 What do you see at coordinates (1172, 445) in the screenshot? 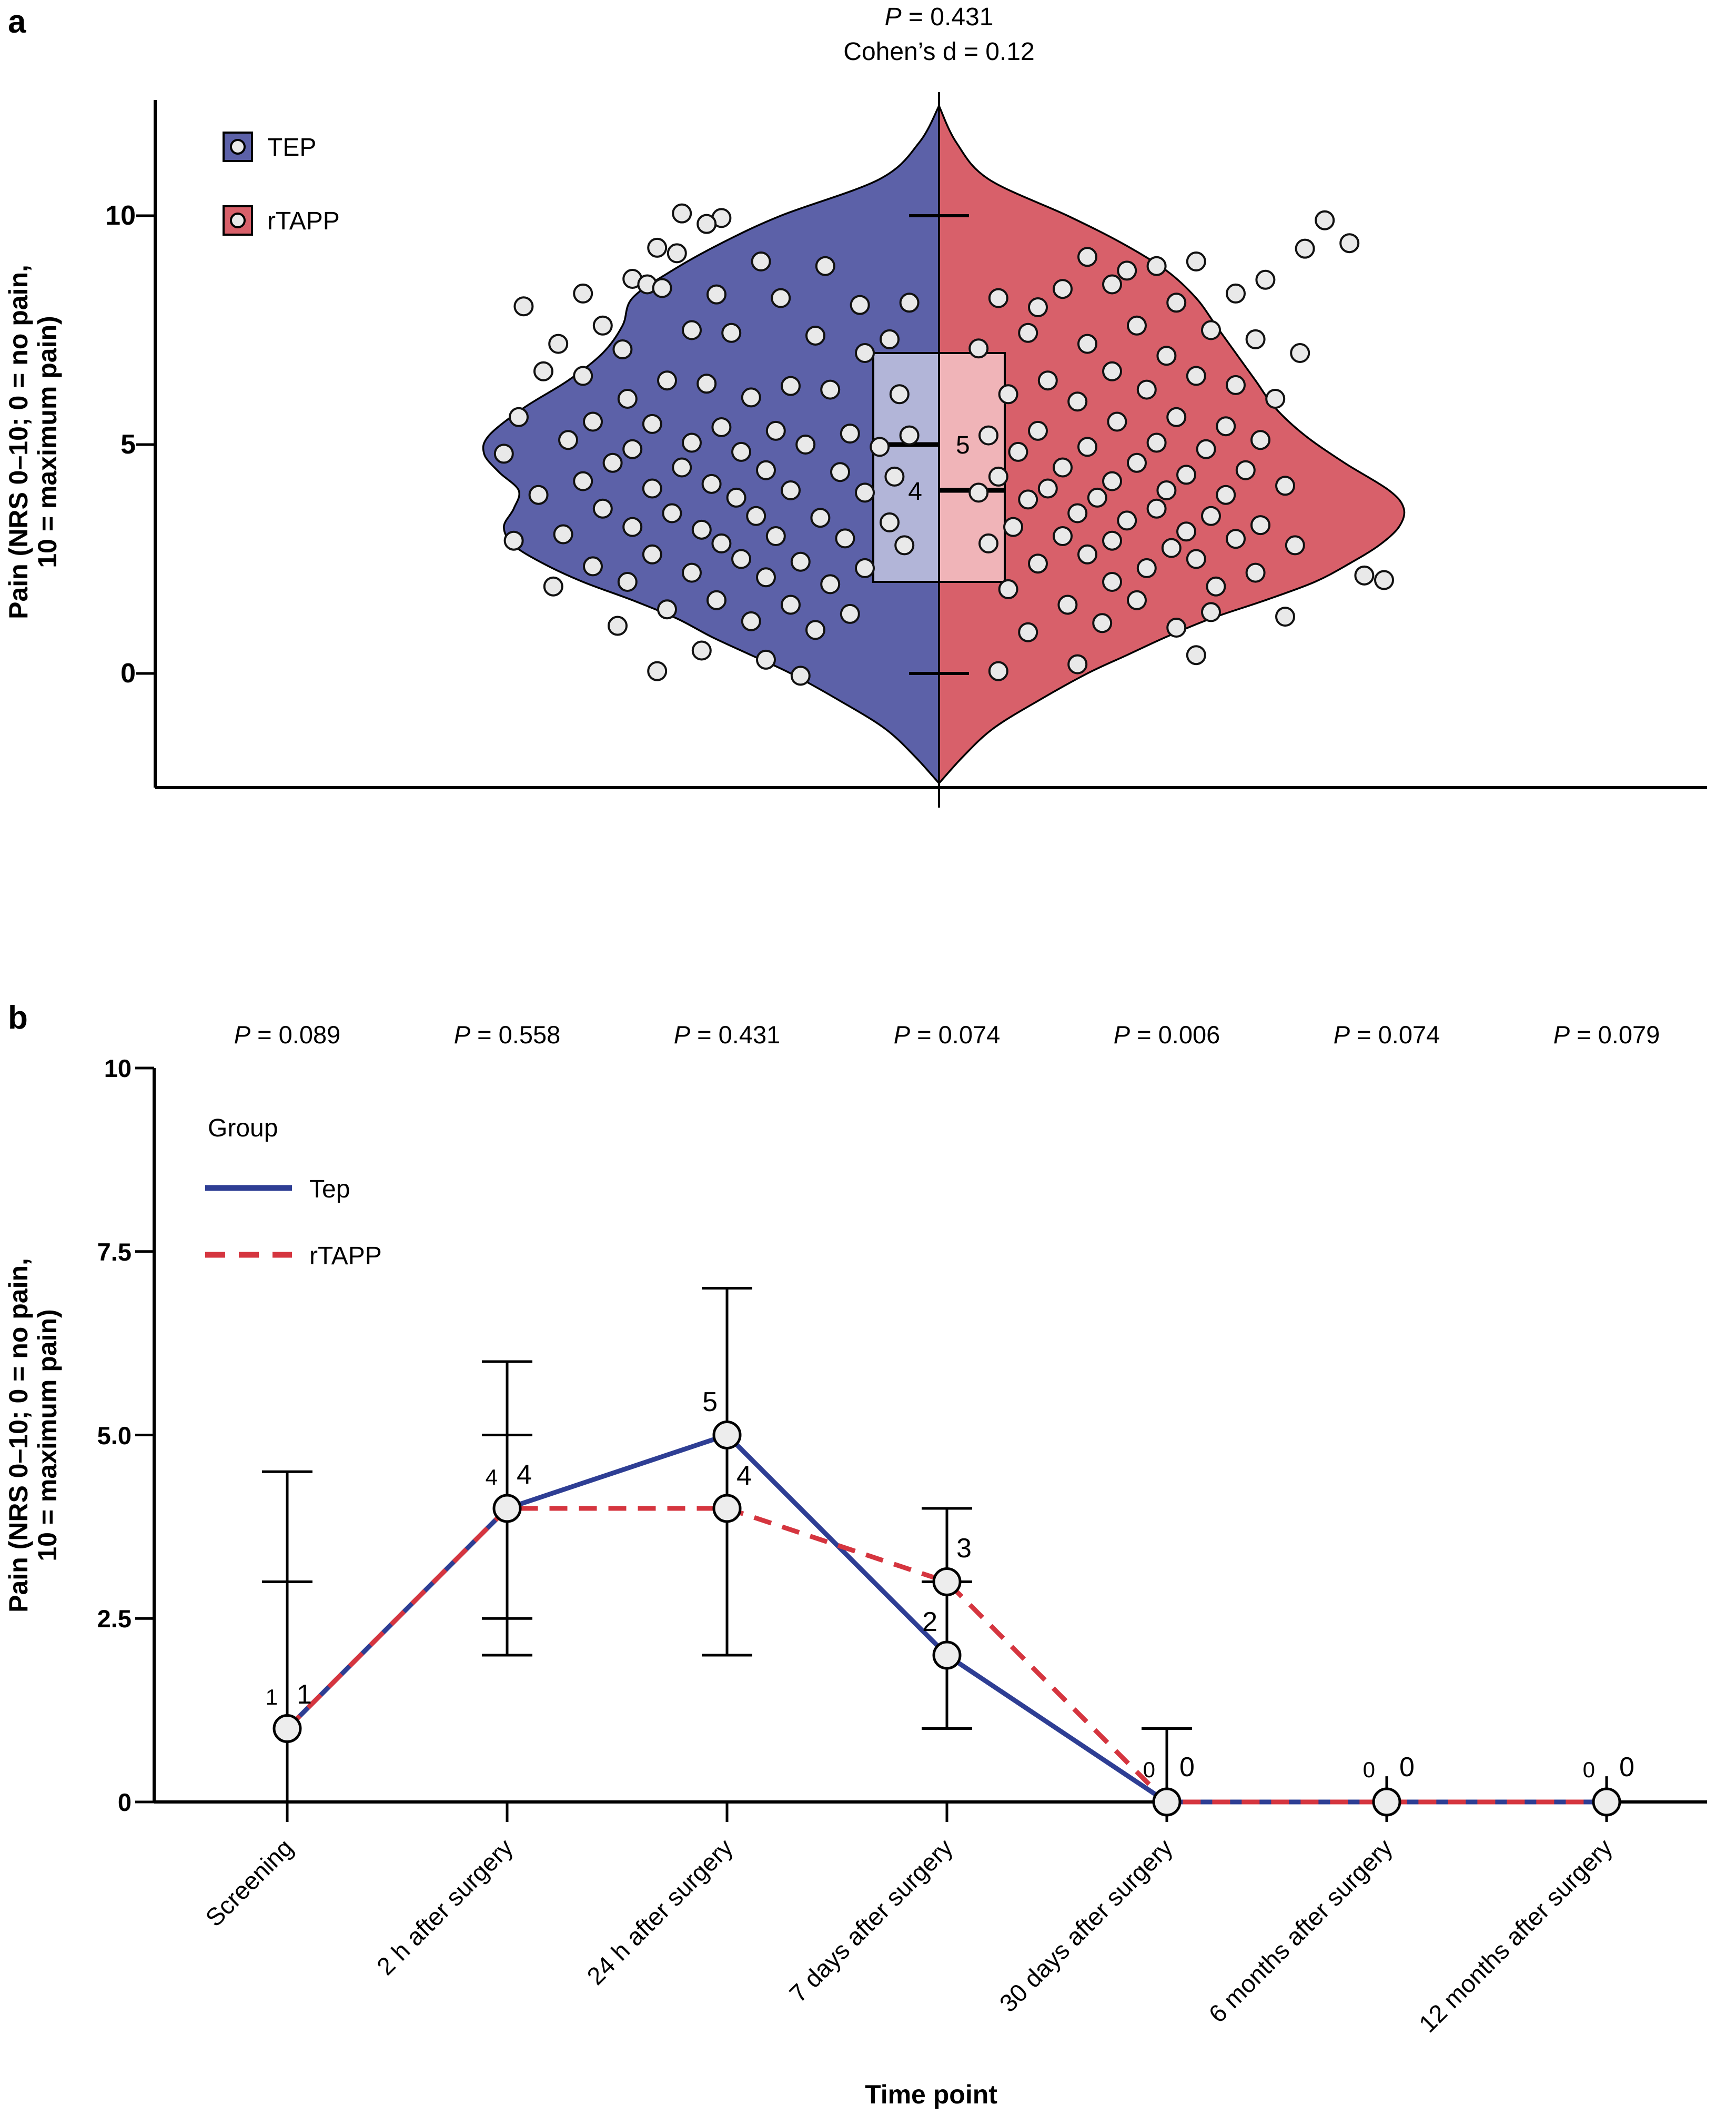
I see `violin-rtapp` at bounding box center [1172, 445].